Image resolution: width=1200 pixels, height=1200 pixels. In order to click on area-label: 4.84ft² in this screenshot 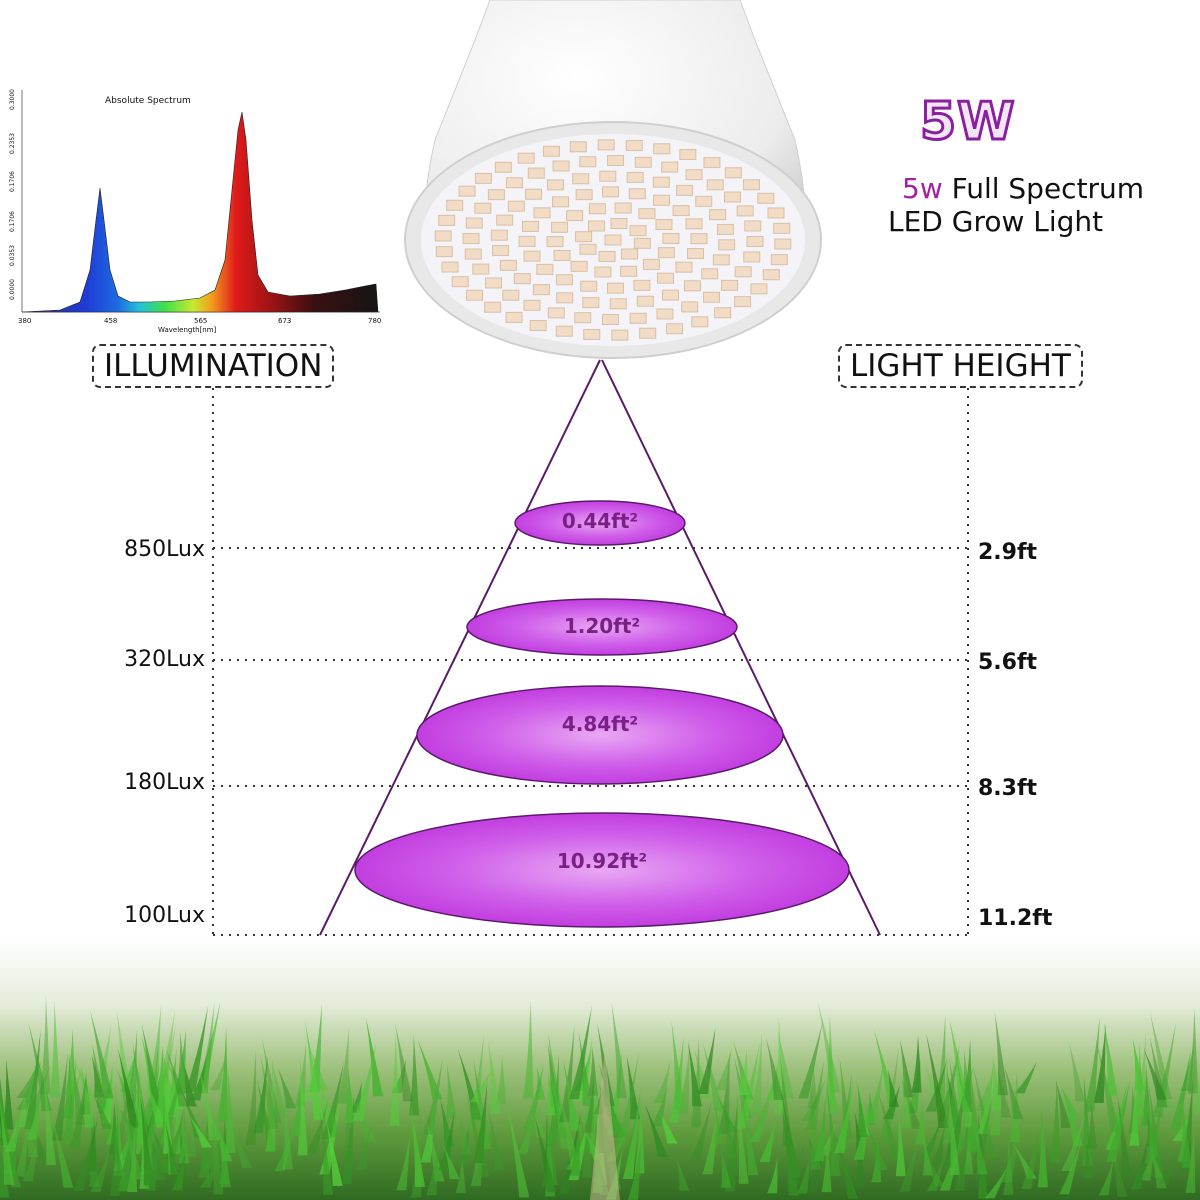, I will do `click(600, 724)`.